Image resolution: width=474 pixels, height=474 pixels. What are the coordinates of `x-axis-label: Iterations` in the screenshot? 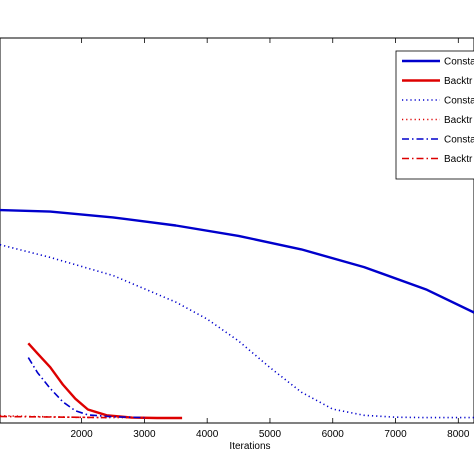 It's located at (249, 446).